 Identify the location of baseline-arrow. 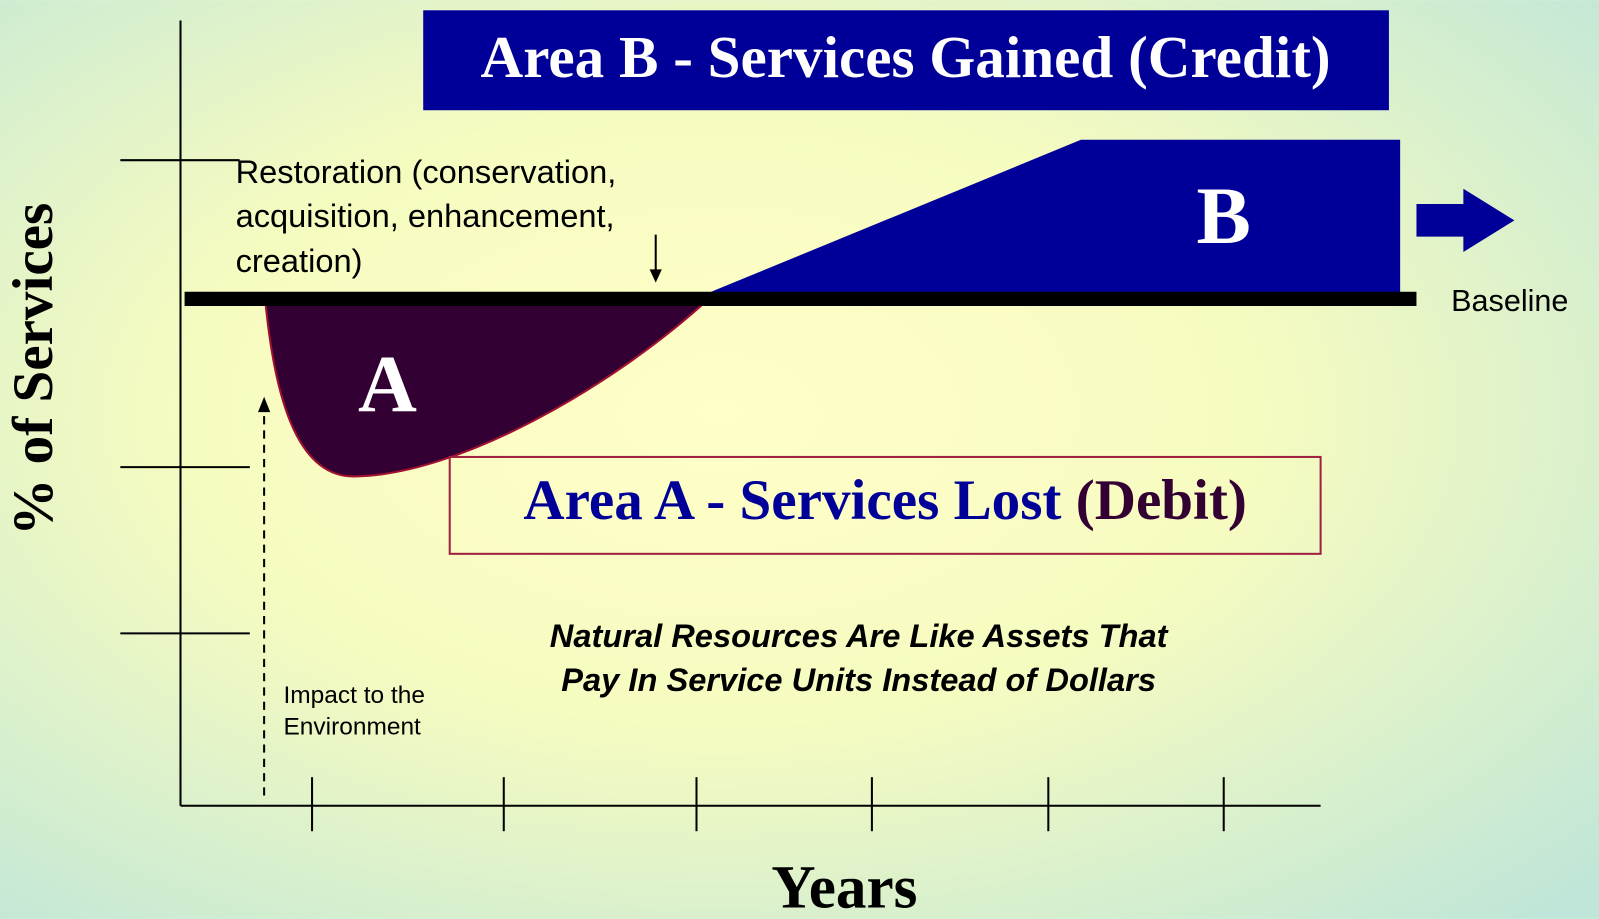
(1465, 220).